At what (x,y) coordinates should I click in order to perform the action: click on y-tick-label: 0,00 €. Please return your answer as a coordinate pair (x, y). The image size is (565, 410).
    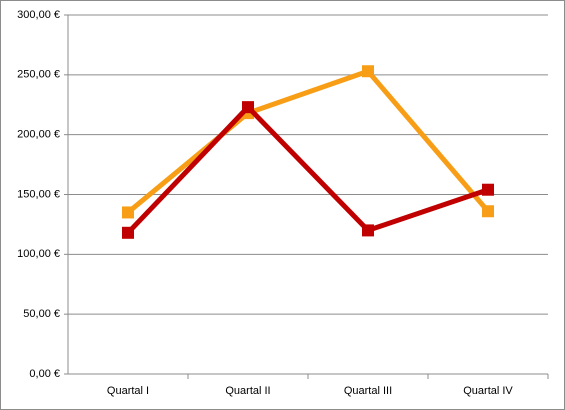
    Looking at the image, I should click on (44, 374).